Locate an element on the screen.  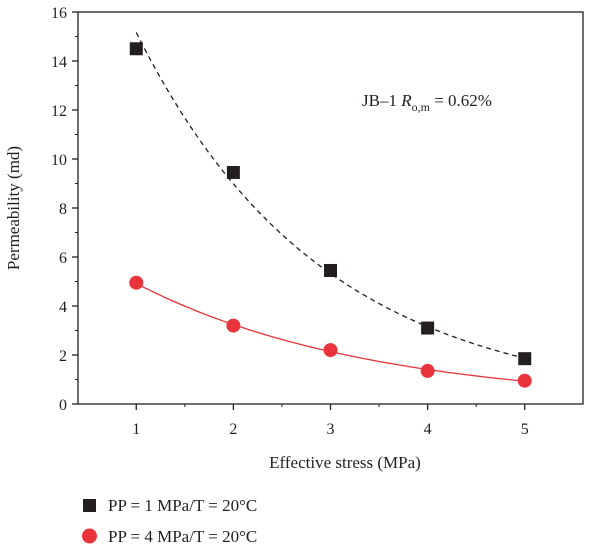
x-axis-ticks: 1 2 3 4 5 is located at coordinates (330, 421).